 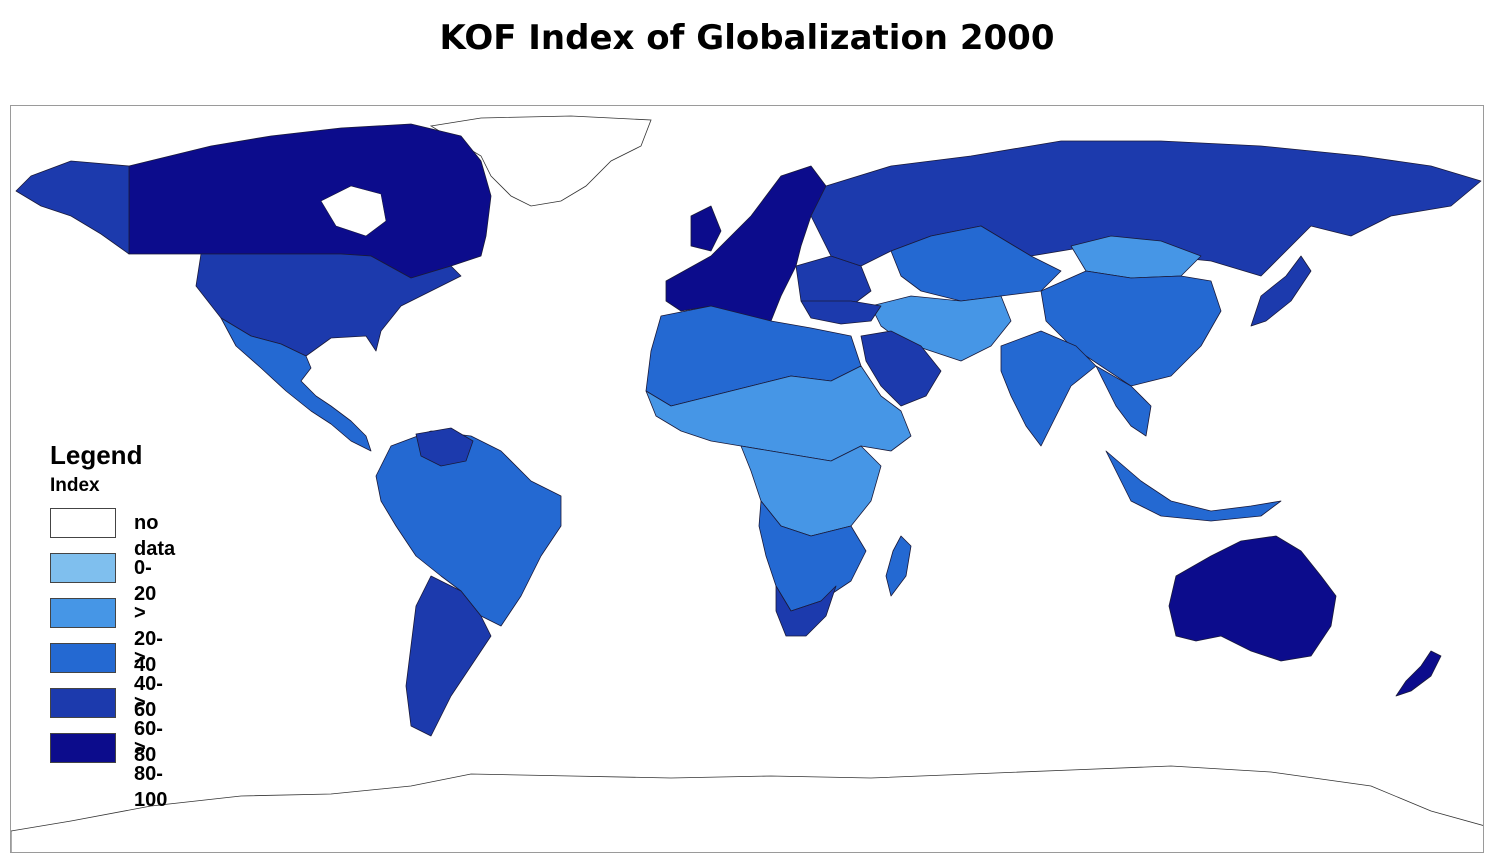 What do you see at coordinates (148, 729) in the screenshot?
I see `legend-label: > 60-80` at bounding box center [148, 729].